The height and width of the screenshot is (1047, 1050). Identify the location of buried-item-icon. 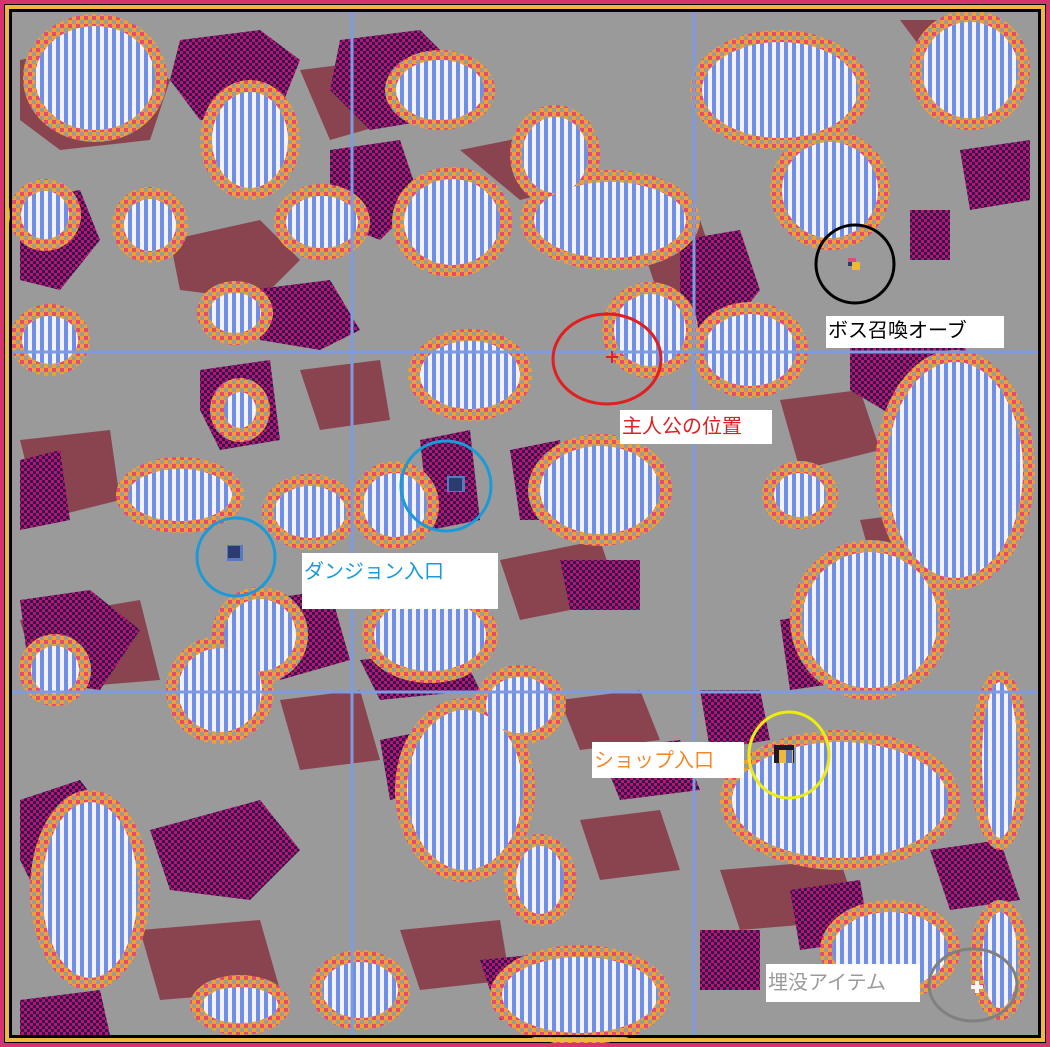
(977, 987).